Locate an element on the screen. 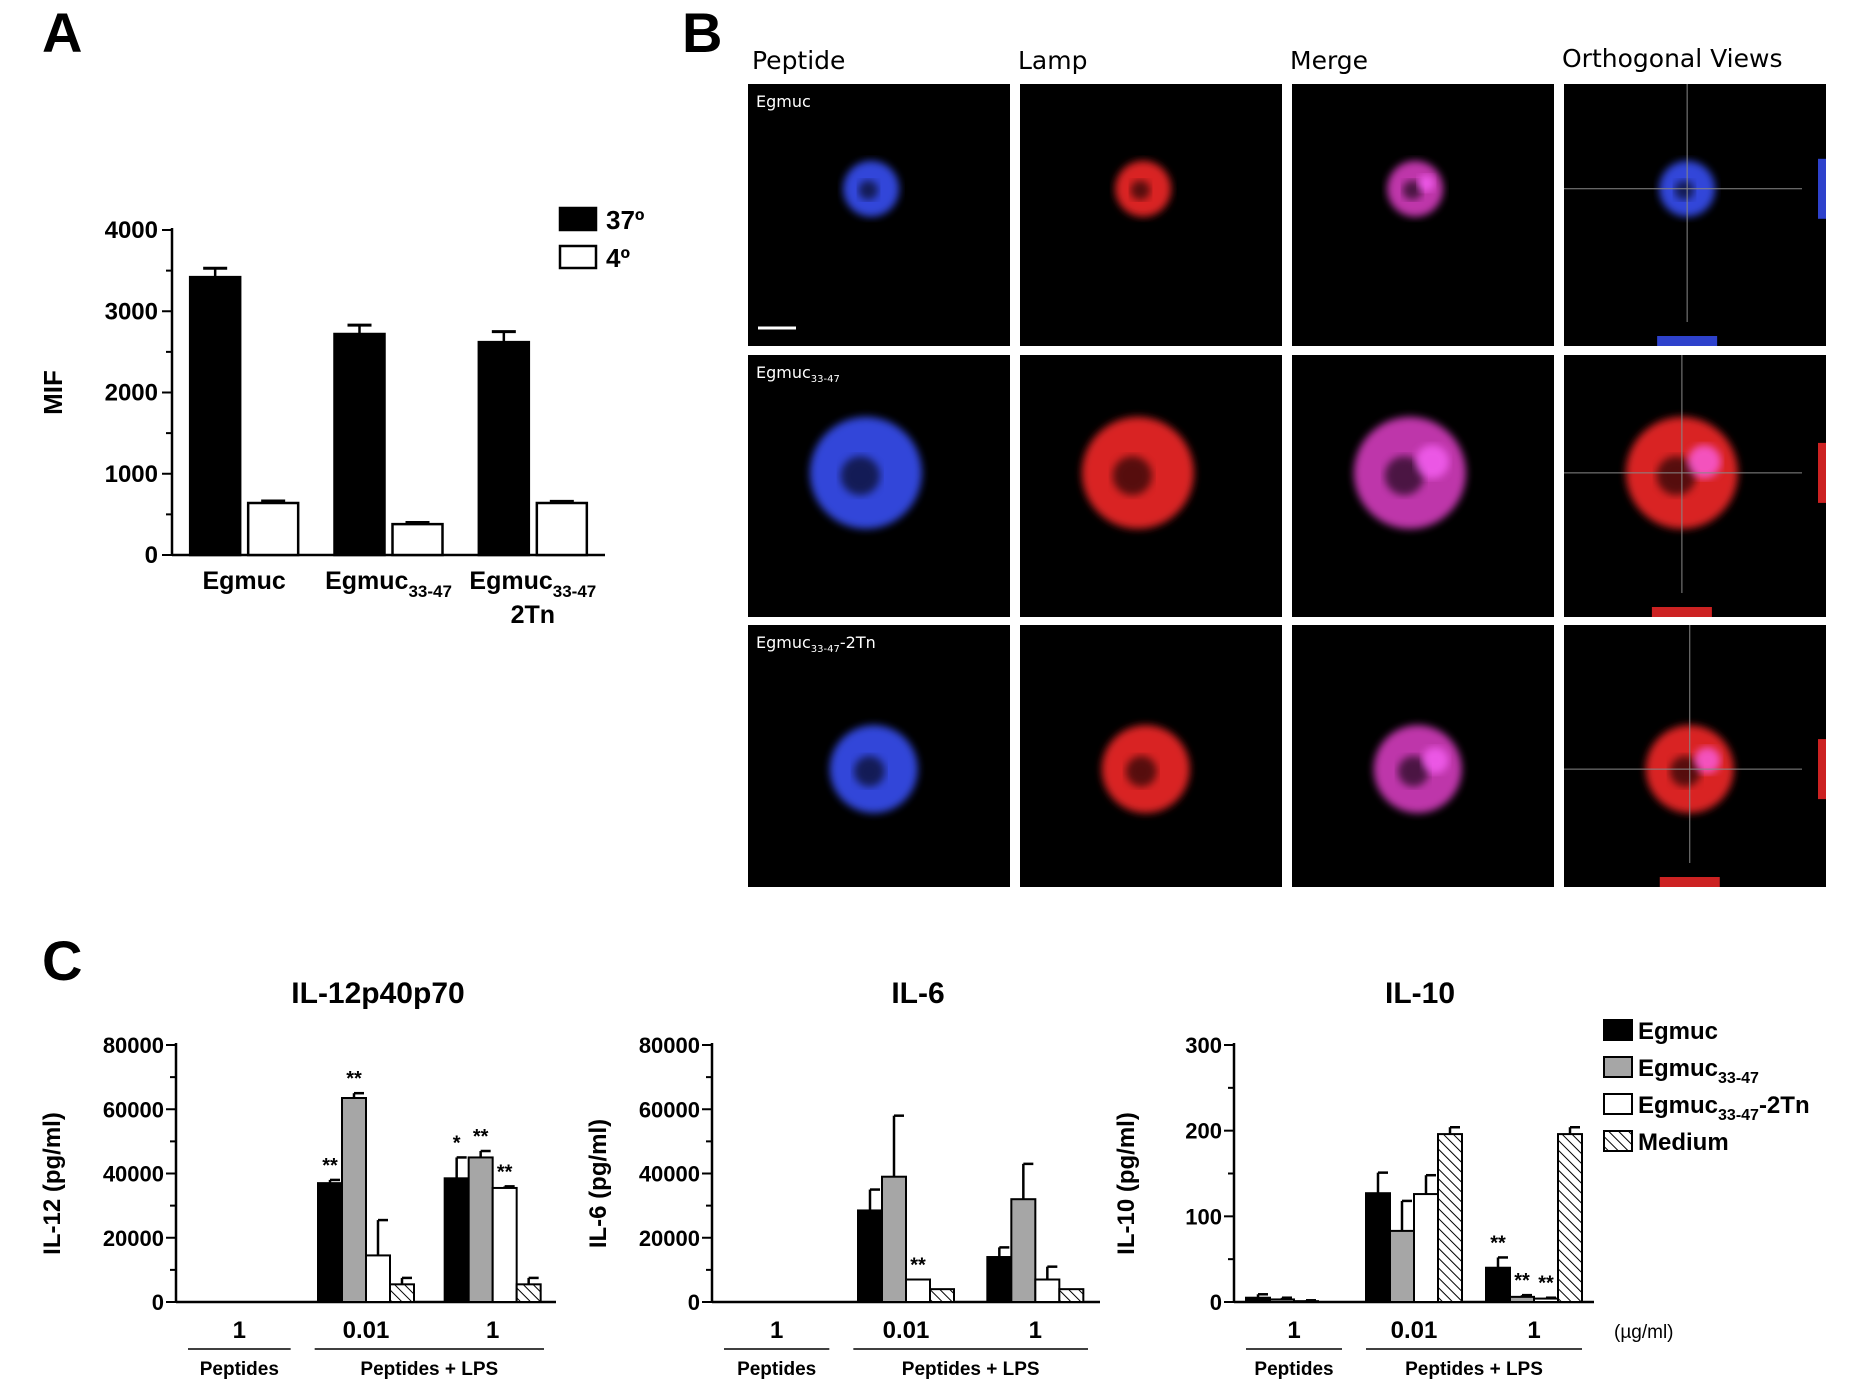  panel-b-letter: B is located at coordinates (702, 32).